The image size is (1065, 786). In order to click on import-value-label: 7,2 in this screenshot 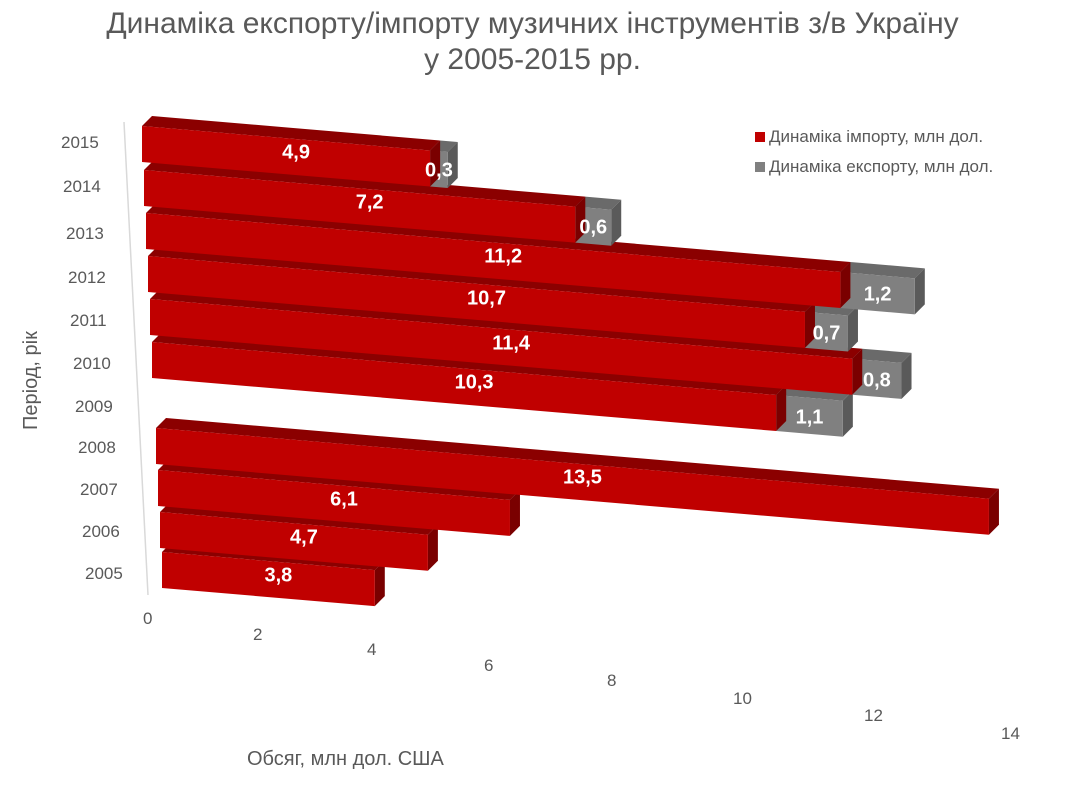, I will do `click(369, 202)`.